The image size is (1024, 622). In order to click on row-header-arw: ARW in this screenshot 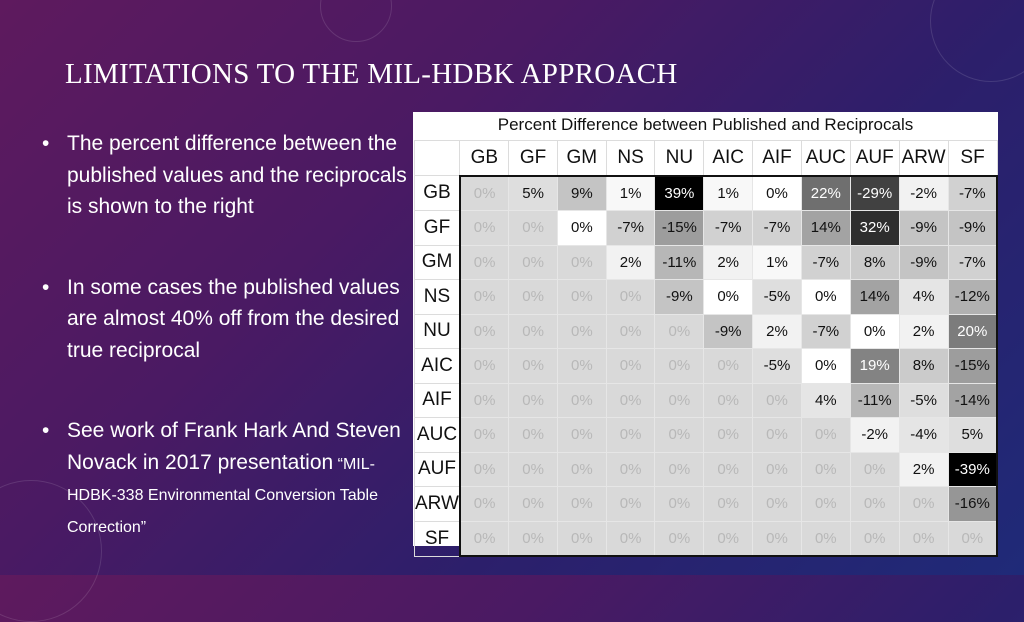, I will do `click(437, 504)`.